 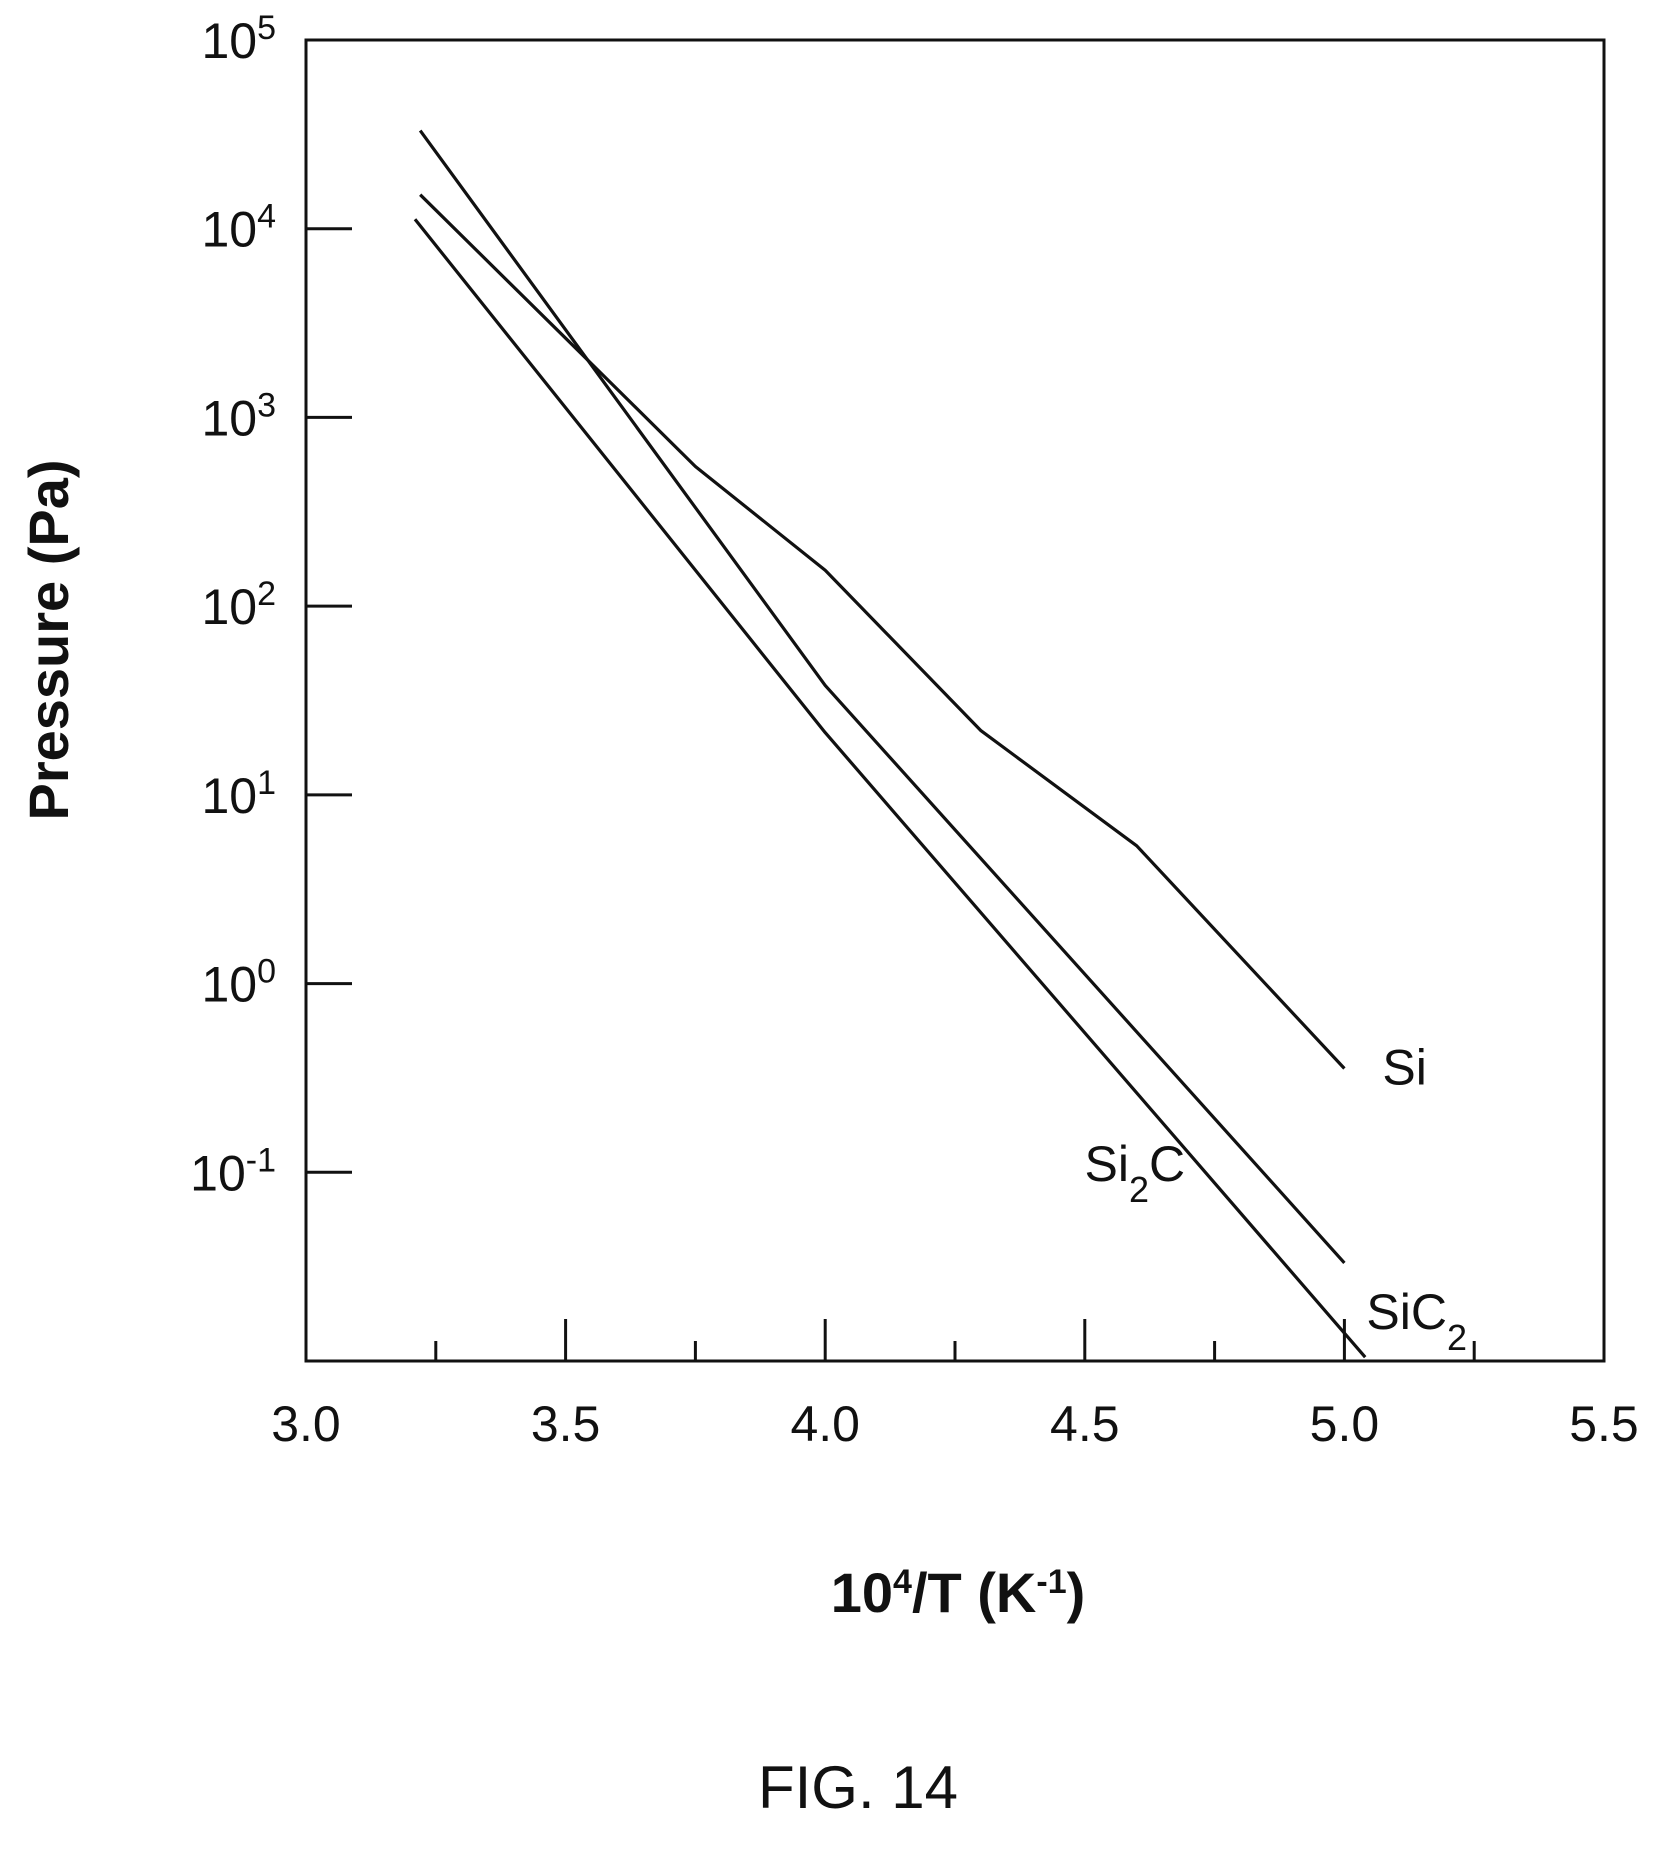 What do you see at coordinates (1345, 1424) in the screenshot?
I see `x-tick-label: 5.0` at bounding box center [1345, 1424].